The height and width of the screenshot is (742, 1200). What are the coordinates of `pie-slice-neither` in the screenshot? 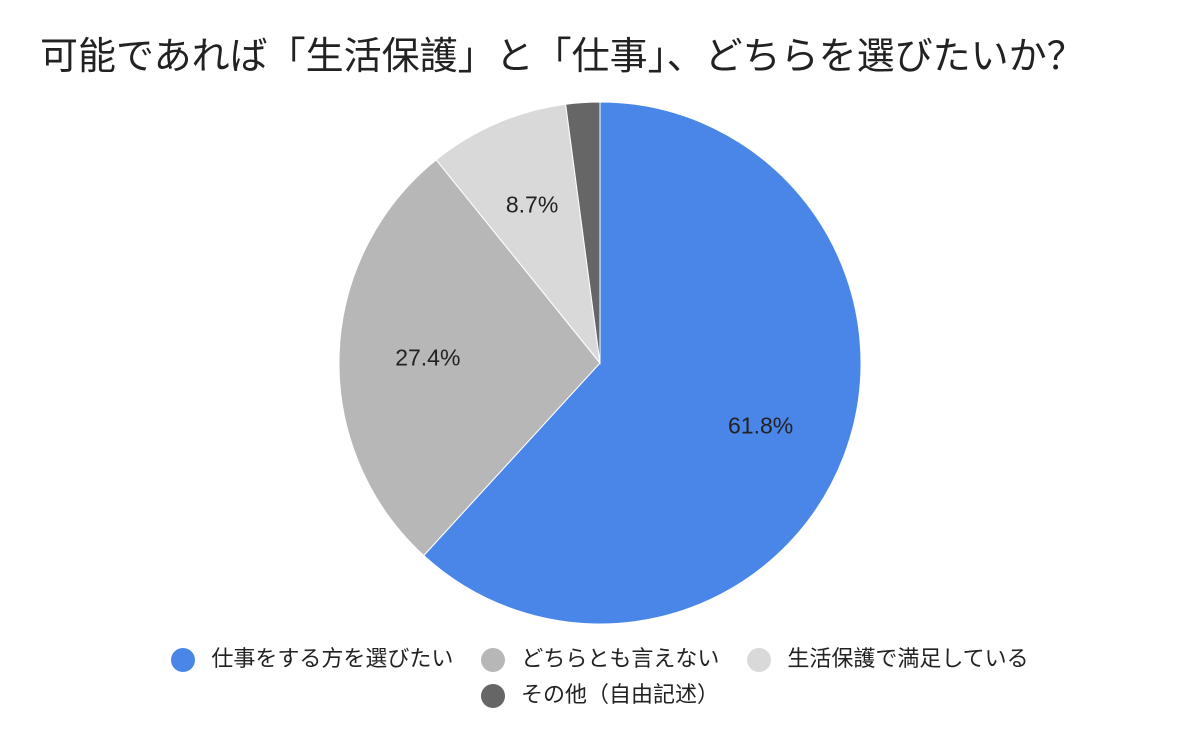 It's located at (469, 358).